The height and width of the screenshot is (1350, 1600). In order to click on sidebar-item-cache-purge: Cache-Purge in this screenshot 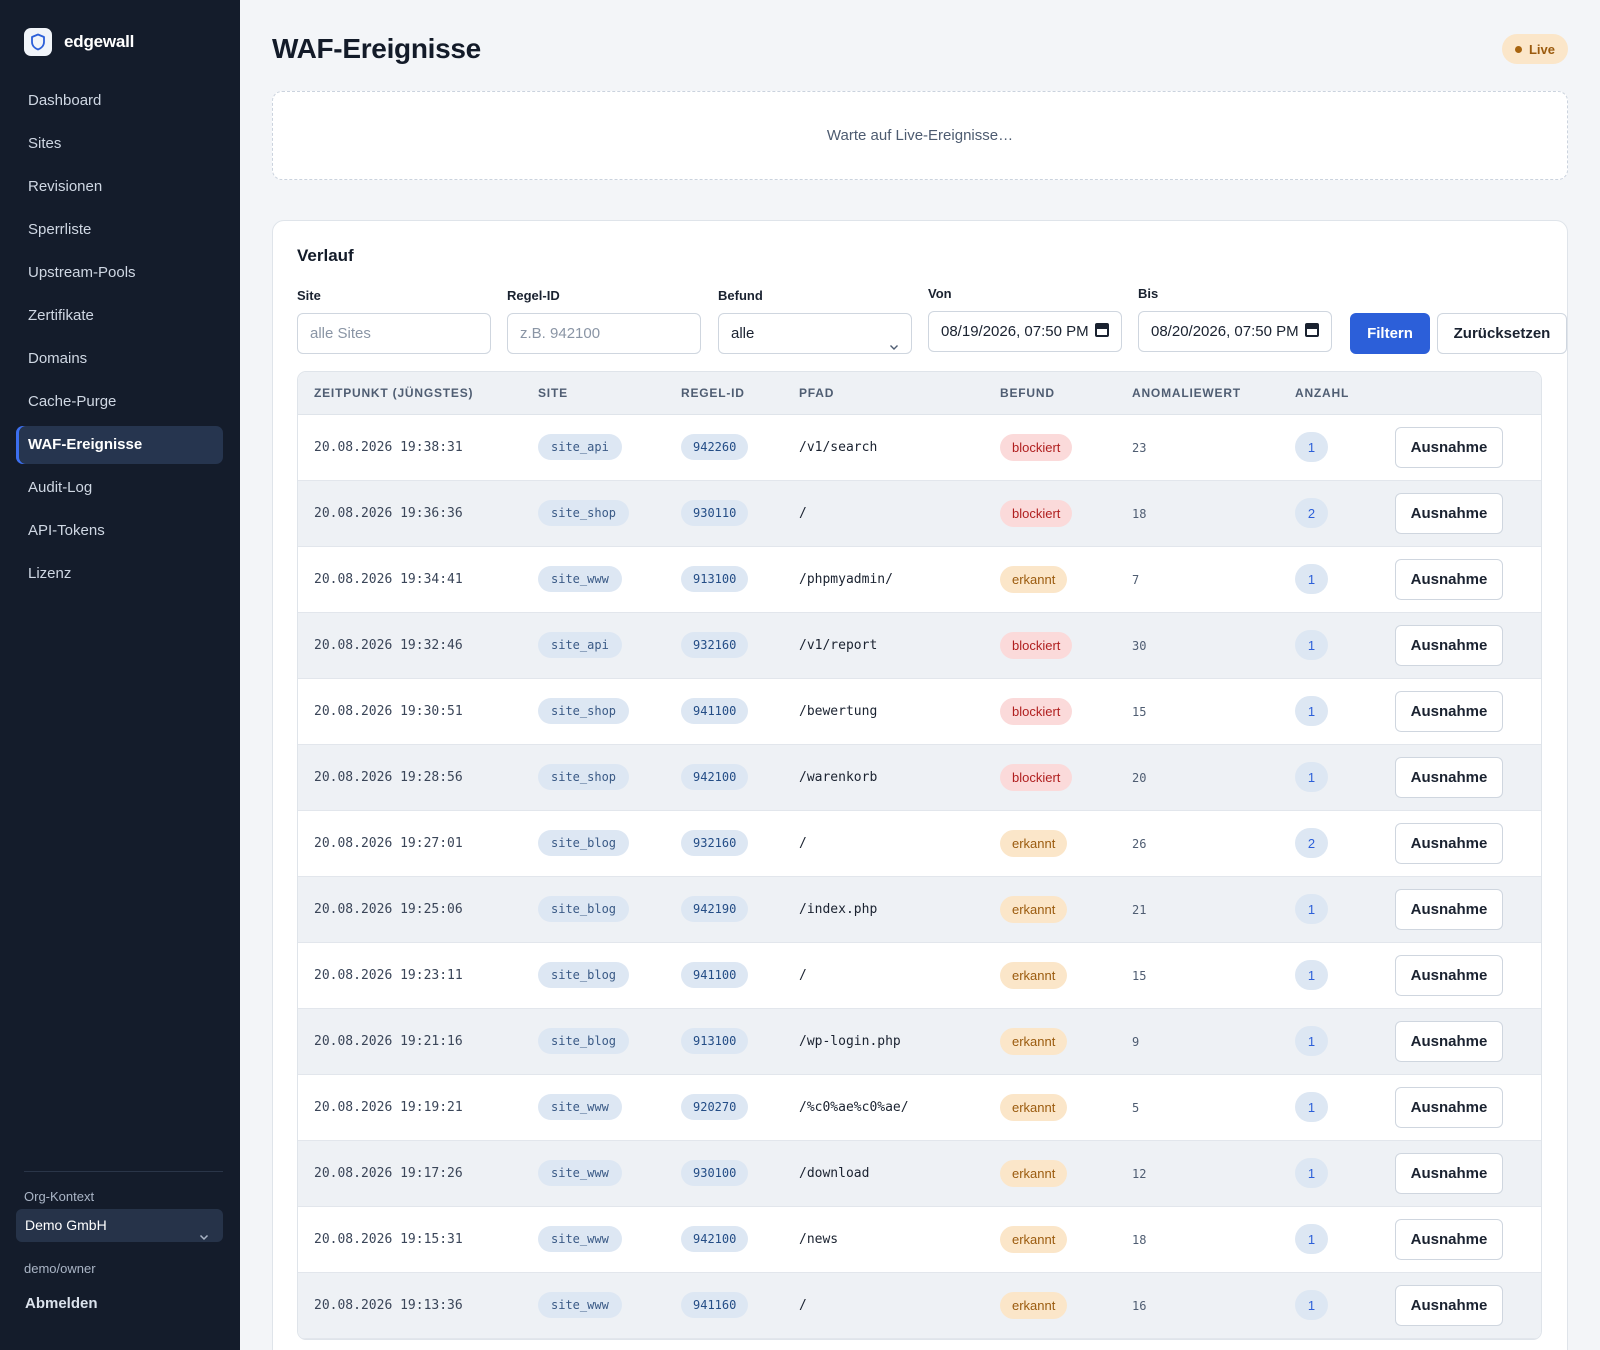, I will do `click(72, 401)`.